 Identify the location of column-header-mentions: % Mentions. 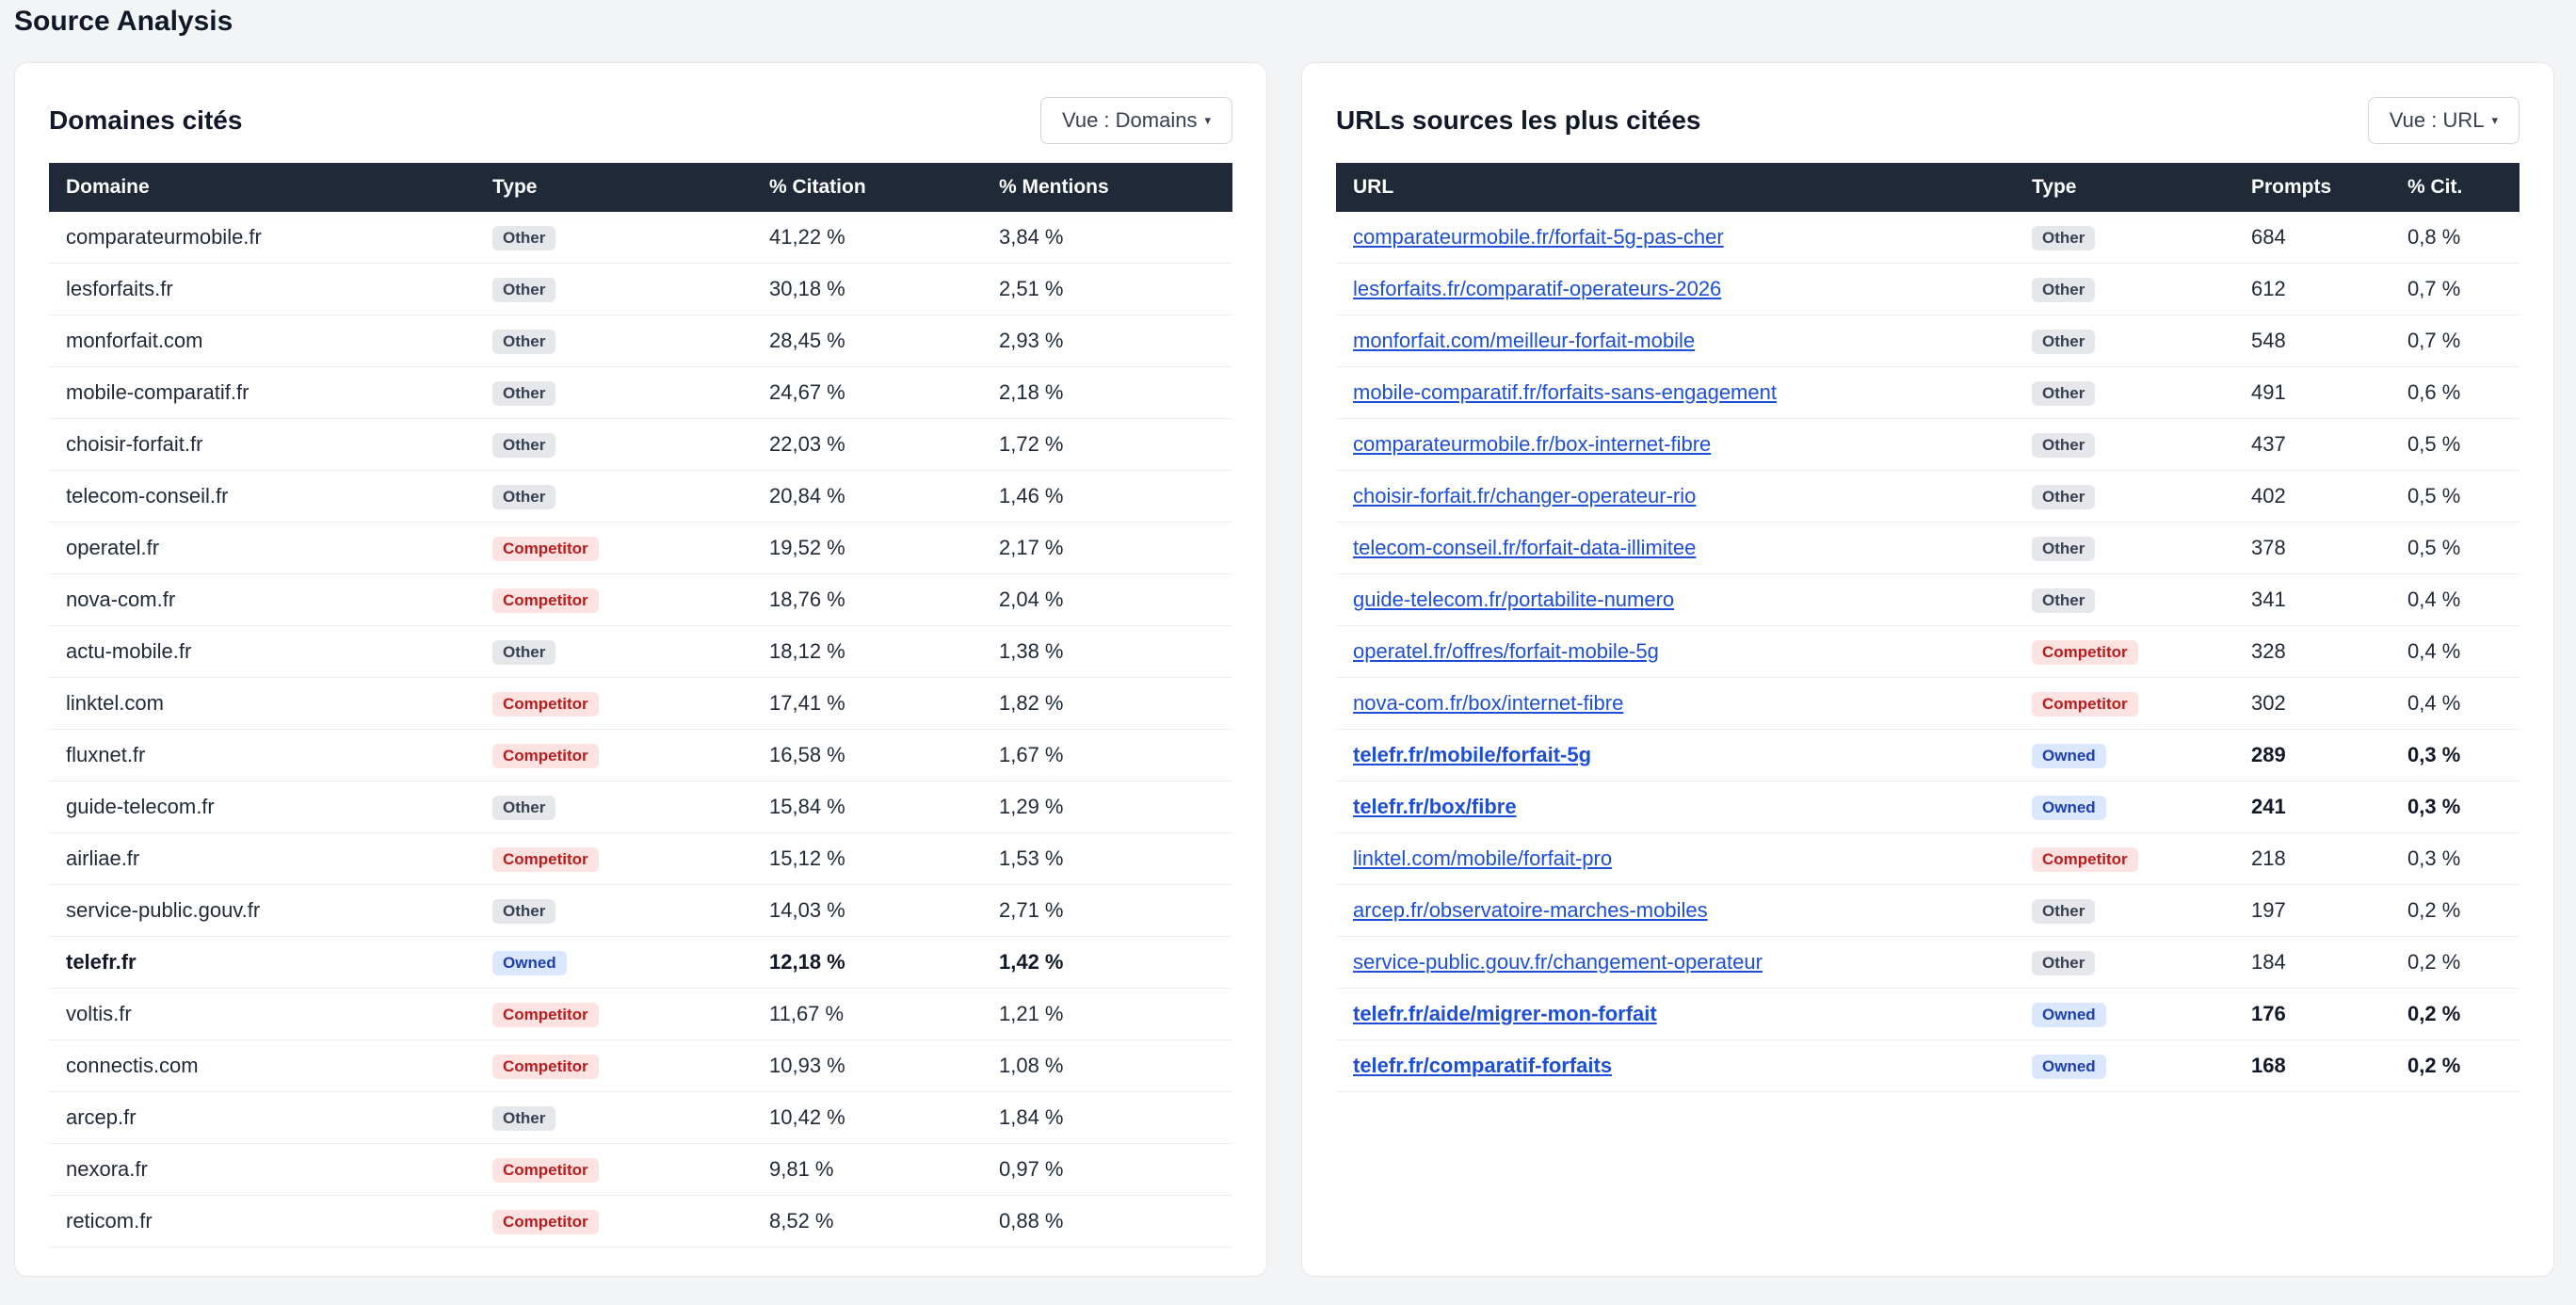
(1054, 187).